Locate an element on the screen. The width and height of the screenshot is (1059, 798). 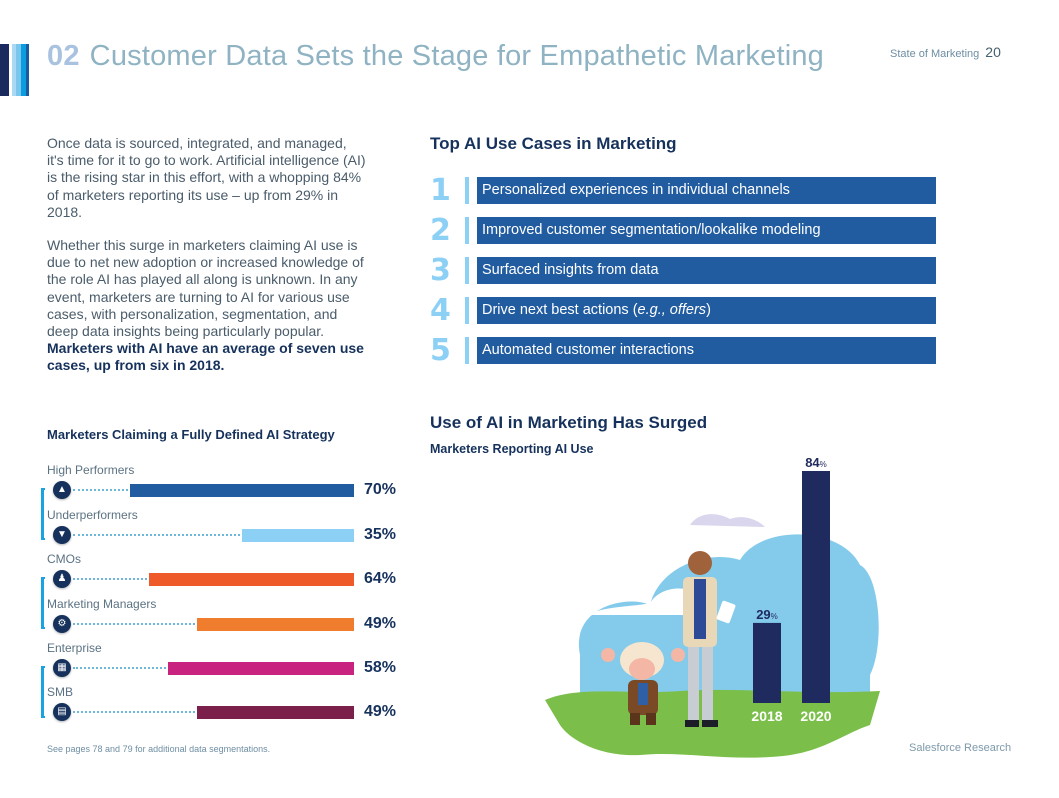
strategy-row: Marketing Managers ⚙ 49% is located at coordinates (232, 619).